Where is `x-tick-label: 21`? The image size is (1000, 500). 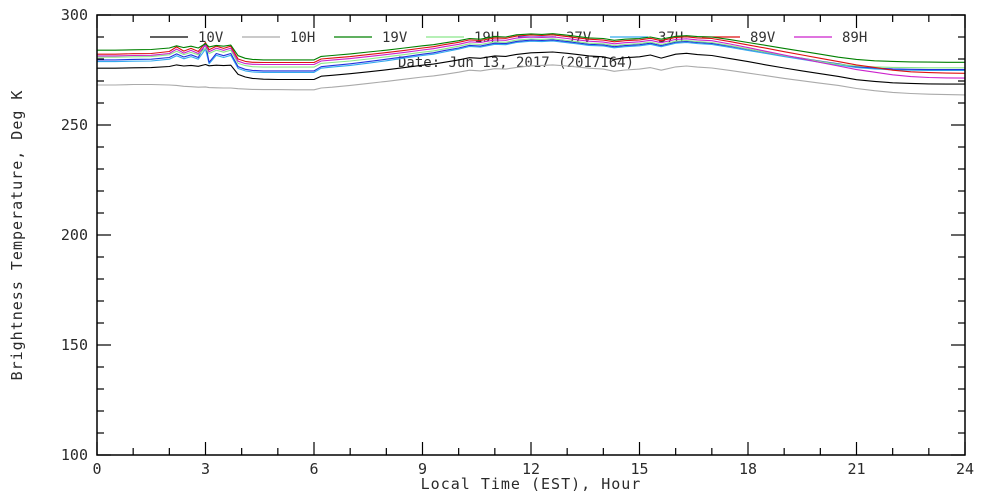 x-tick-label: 21 is located at coordinates (856, 469).